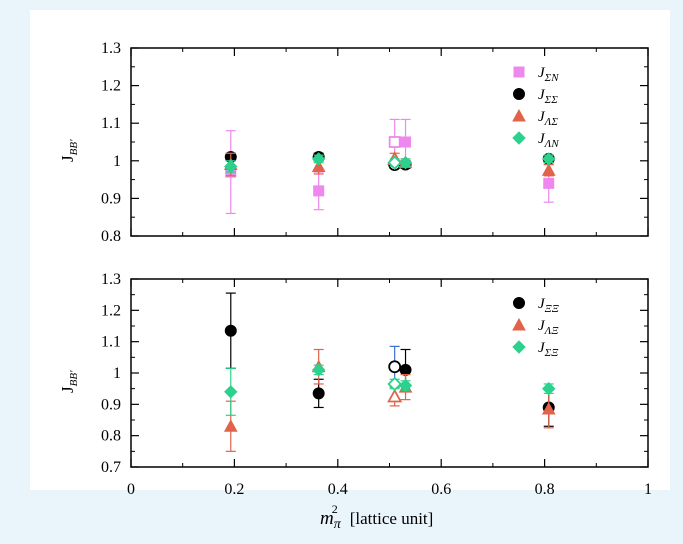 The width and height of the screenshot is (683, 544). Describe the element at coordinates (648, 489) in the screenshot. I see `x-tick-label: 1` at that location.